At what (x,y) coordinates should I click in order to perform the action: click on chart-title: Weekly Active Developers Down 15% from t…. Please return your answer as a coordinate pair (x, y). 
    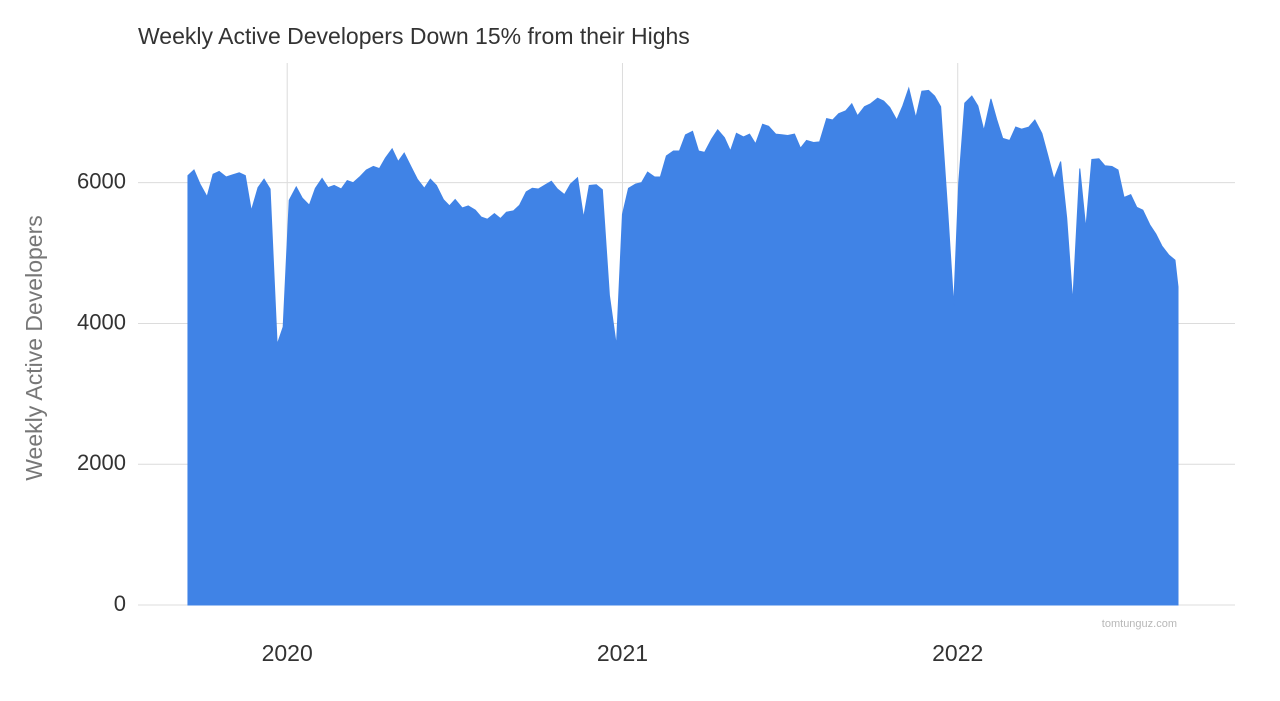
    Looking at the image, I should click on (414, 36).